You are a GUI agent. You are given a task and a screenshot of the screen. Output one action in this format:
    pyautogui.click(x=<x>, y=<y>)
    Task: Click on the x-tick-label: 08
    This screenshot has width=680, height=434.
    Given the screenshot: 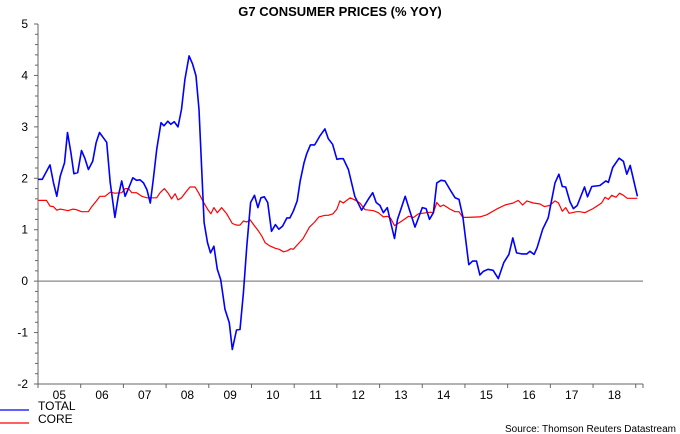 What is the action you would take?
    pyautogui.click(x=188, y=395)
    